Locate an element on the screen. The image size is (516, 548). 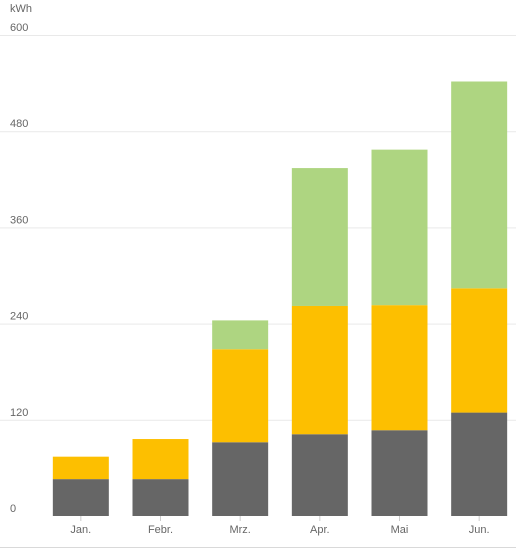
x-tick-label: Febr. is located at coordinates (160, 530).